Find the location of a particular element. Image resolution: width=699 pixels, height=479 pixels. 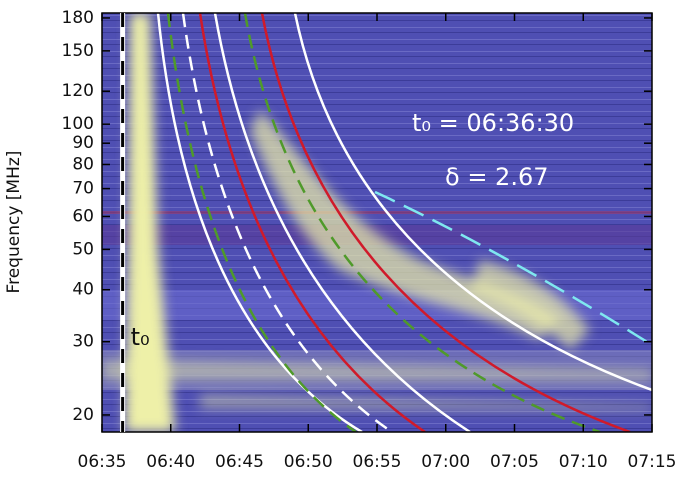

x-tick-label: 06:55 is located at coordinates (377, 462).